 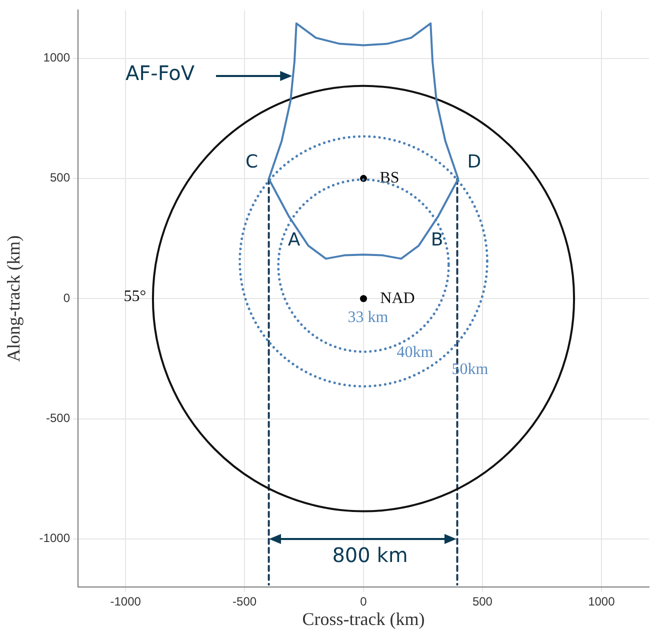 What do you see at coordinates (126, 601) in the screenshot?
I see `x-tick-label: -1000` at bounding box center [126, 601].